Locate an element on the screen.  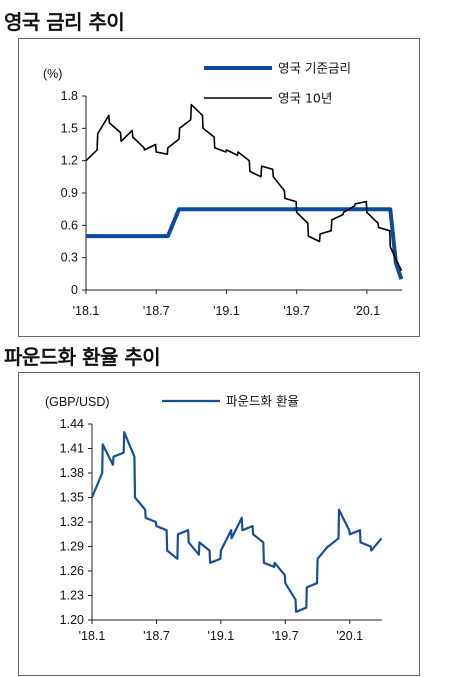
y-tick-label: 1.29 is located at coordinates (72, 547).